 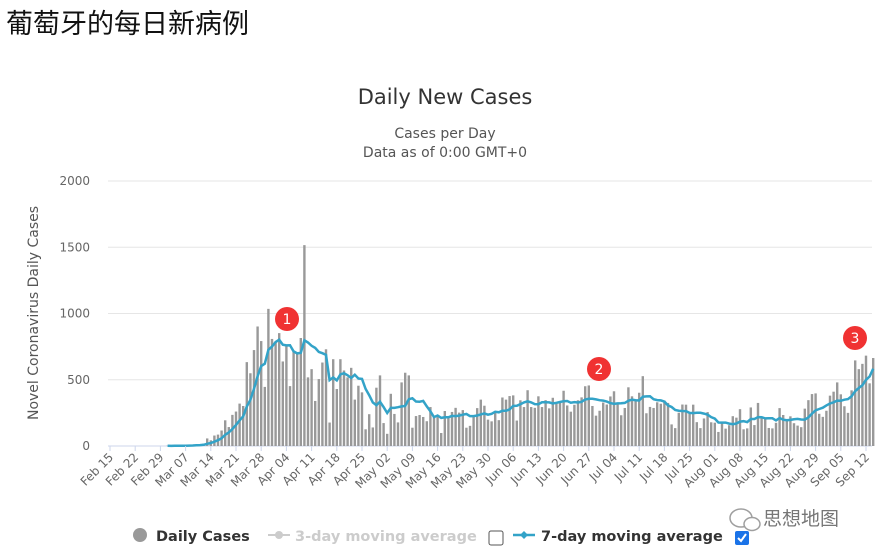 I want to click on watermark: 思想地图, so click(x=784, y=520).